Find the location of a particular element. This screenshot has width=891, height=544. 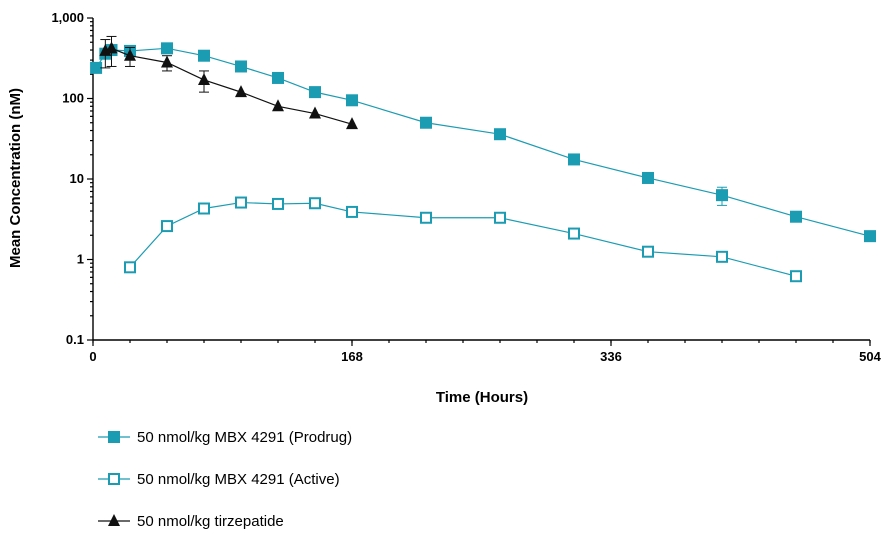

legend-item-prodrug: 50 nmol/kg MBX 4291 (Prodrug) is located at coordinates (225, 437).